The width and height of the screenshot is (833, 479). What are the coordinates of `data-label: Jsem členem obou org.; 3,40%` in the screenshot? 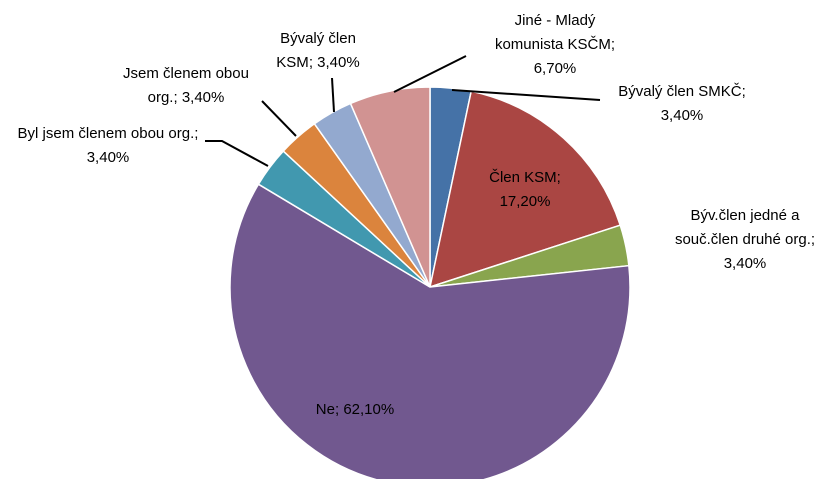 It's located at (186, 86).